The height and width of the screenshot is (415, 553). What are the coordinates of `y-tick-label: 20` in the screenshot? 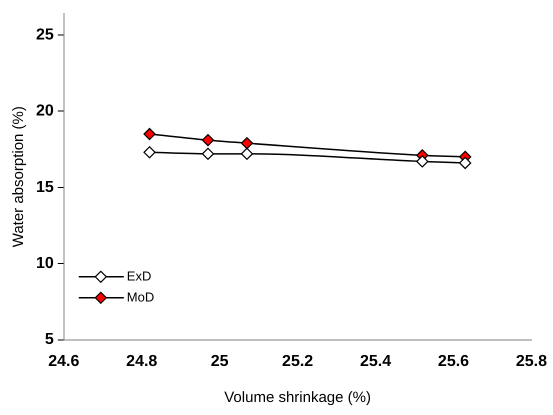 It's located at (45, 111).